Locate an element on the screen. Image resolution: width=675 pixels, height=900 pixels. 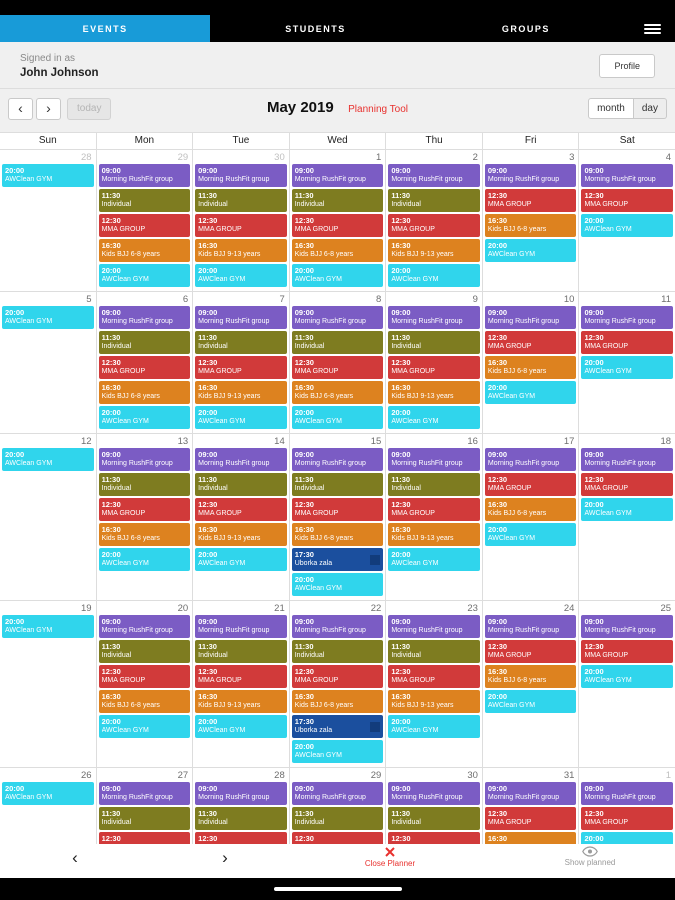
home-indicator is located at coordinates (337, 889).